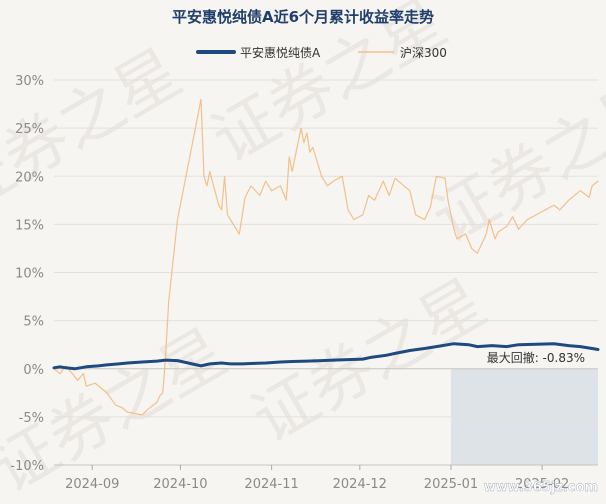 Image resolution: width=606 pixels, height=504 pixels. What do you see at coordinates (29, 129) in the screenshot?
I see `y-tick-label: 25%` at bounding box center [29, 129].